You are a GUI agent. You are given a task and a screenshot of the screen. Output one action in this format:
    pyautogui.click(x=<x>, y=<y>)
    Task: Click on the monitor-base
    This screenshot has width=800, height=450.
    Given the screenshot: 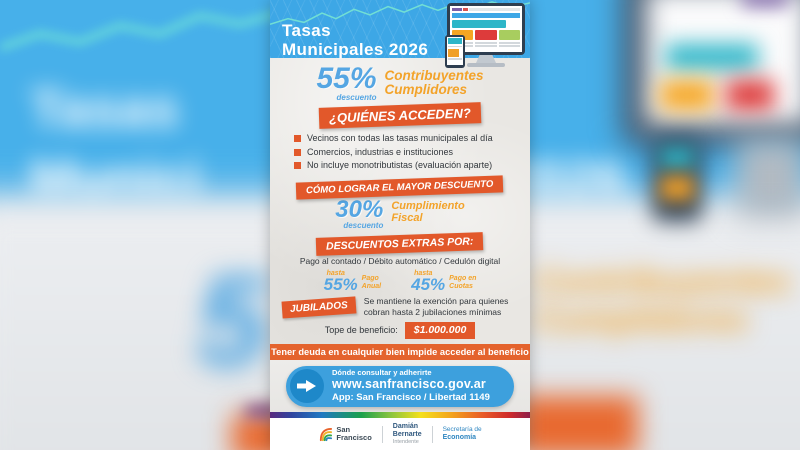 What is the action you would take?
    pyautogui.click(x=486, y=65)
    